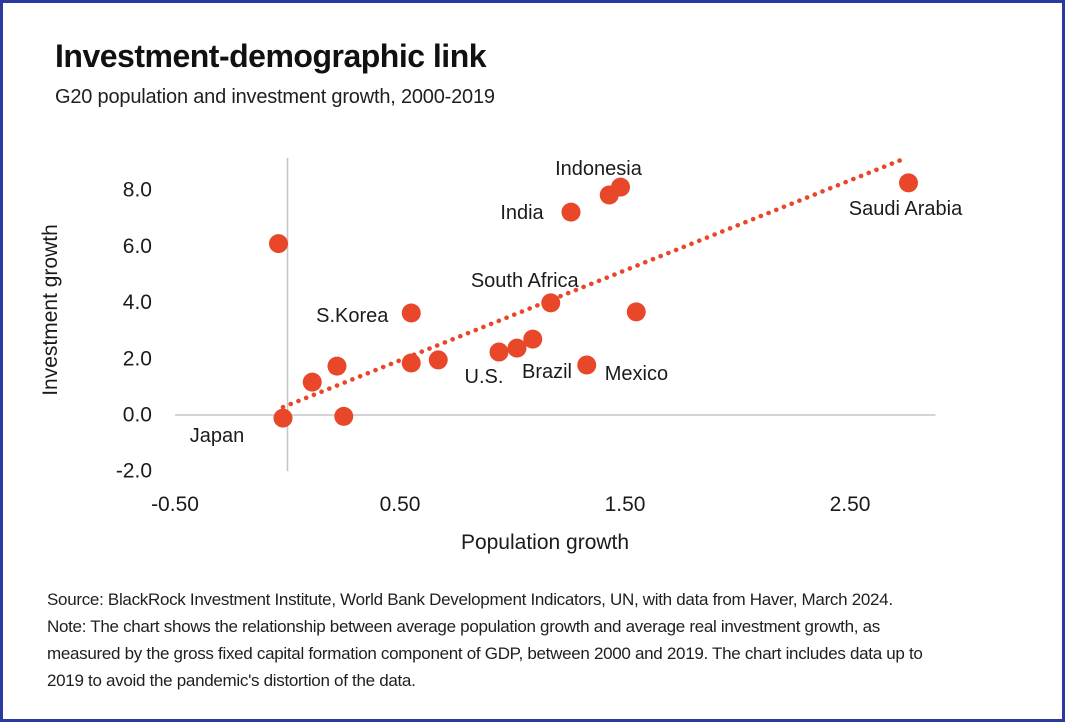 The height and width of the screenshot is (722, 1065). What do you see at coordinates (545, 542) in the screenshot?
I see `x-axis-title: Population growth` at bounding box center [545, 542].